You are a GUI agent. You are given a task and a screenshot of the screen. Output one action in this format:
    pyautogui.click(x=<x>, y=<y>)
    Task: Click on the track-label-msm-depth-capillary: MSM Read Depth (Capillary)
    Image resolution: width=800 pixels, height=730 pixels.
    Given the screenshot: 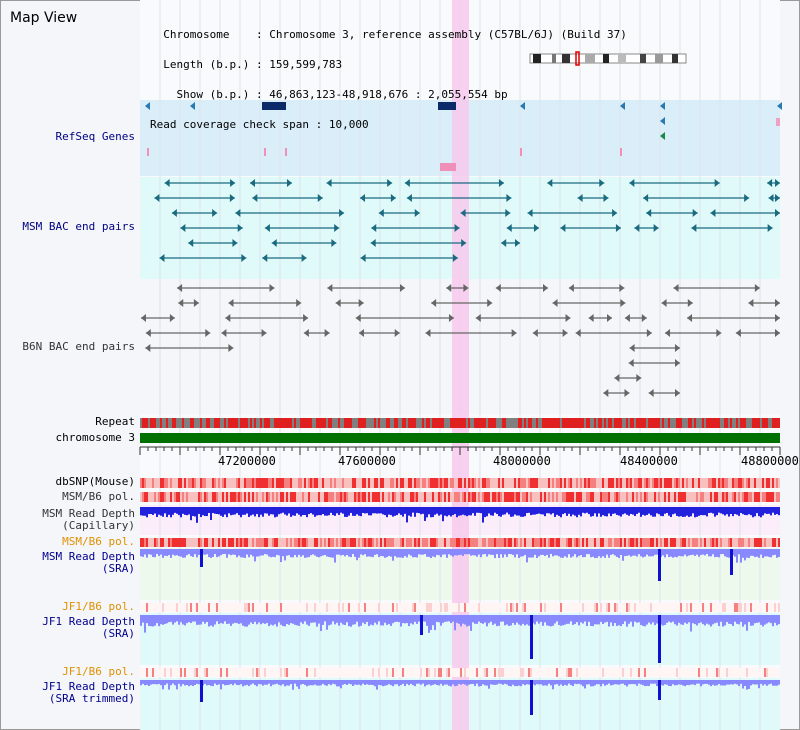 What is the action you would take?
    pyautogui.click(x=88, y=520)
    